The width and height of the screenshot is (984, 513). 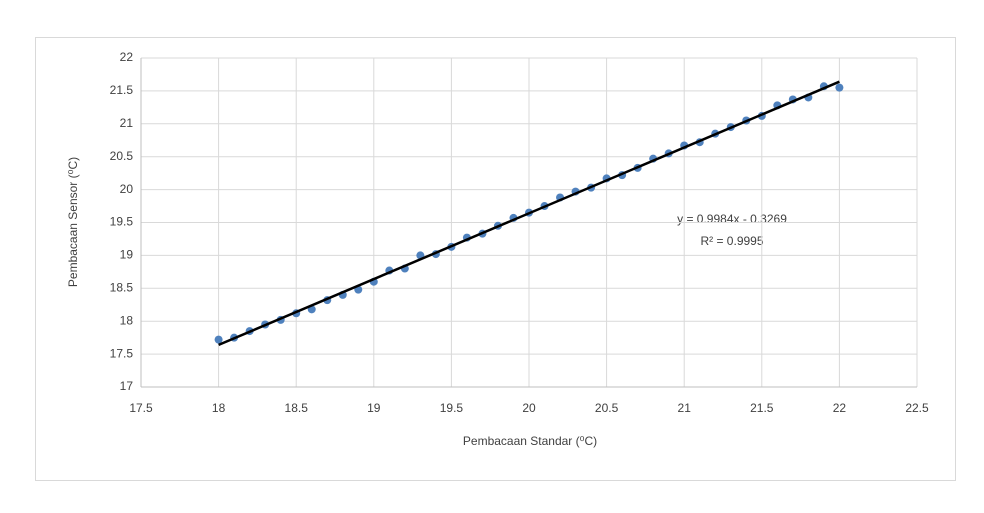 I want to click on trendline-equation: y = 0.9984x - 0.3269, so click(x=732, y=219).